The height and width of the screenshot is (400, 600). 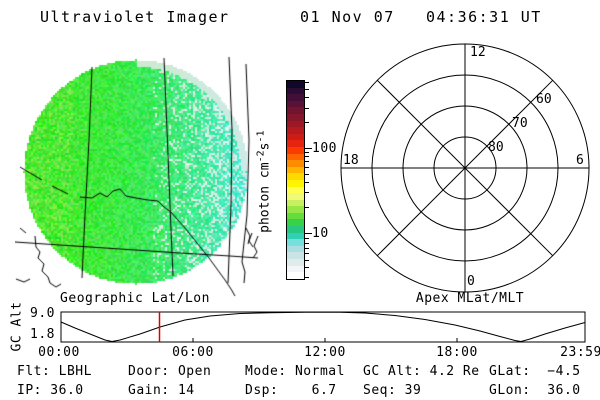 I want to click on status-field: Door: Open, so click(x=170, y=371).